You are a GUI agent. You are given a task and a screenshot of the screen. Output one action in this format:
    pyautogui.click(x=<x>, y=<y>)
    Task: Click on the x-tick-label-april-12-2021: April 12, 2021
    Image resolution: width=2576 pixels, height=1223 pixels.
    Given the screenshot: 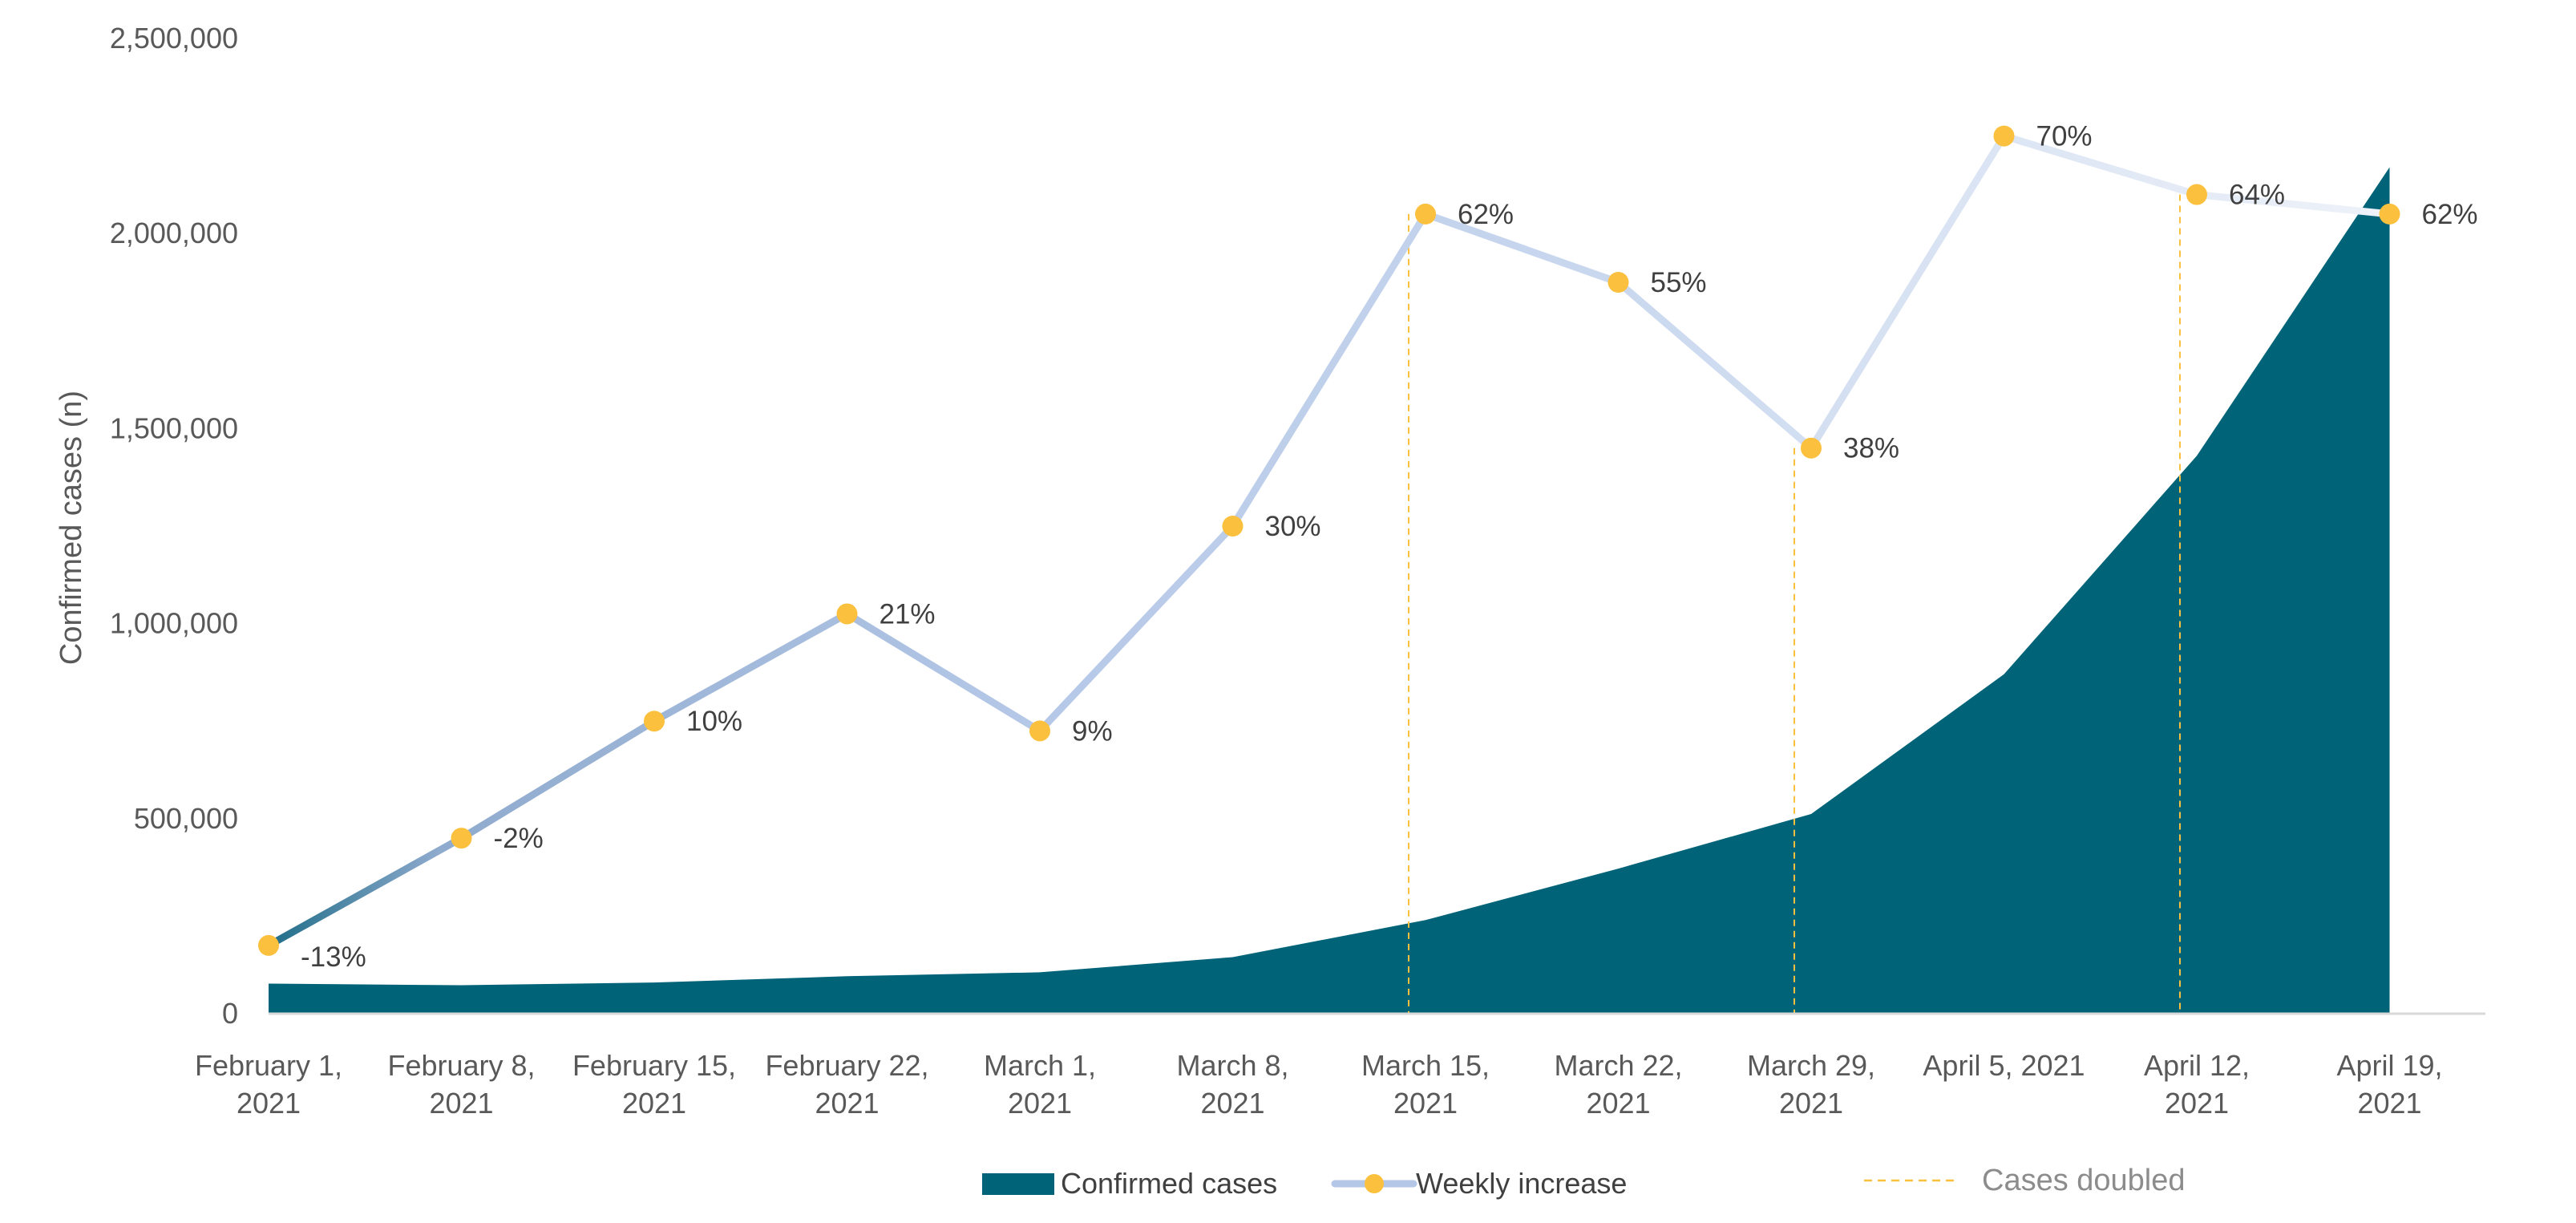 What is the action you would take?
    pyautogui.click(x=2197, y=1084)
    